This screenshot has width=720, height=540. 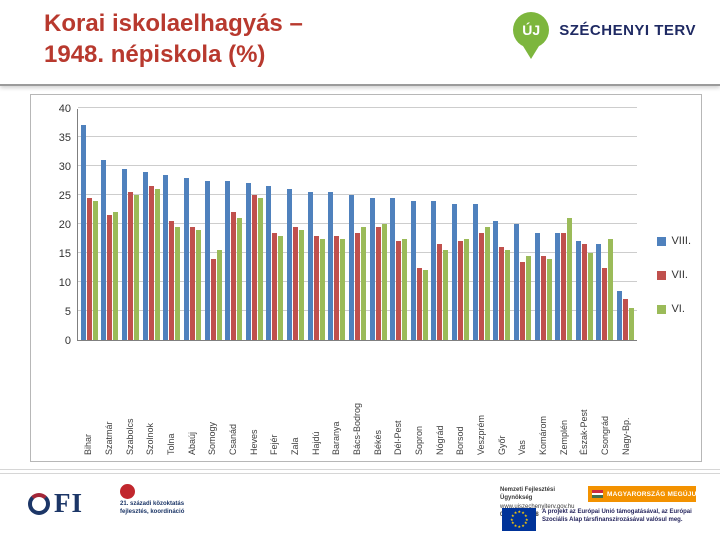 What do you see at coordinates (67, 341) in the screenshot?
I see `y-axis-label: 0` at bounding box center [67, 341].